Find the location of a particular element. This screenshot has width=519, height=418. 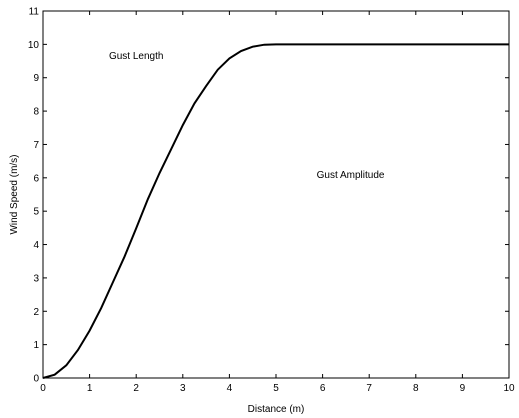

y-tick-label: 5 is located at coordinates (36, 212).